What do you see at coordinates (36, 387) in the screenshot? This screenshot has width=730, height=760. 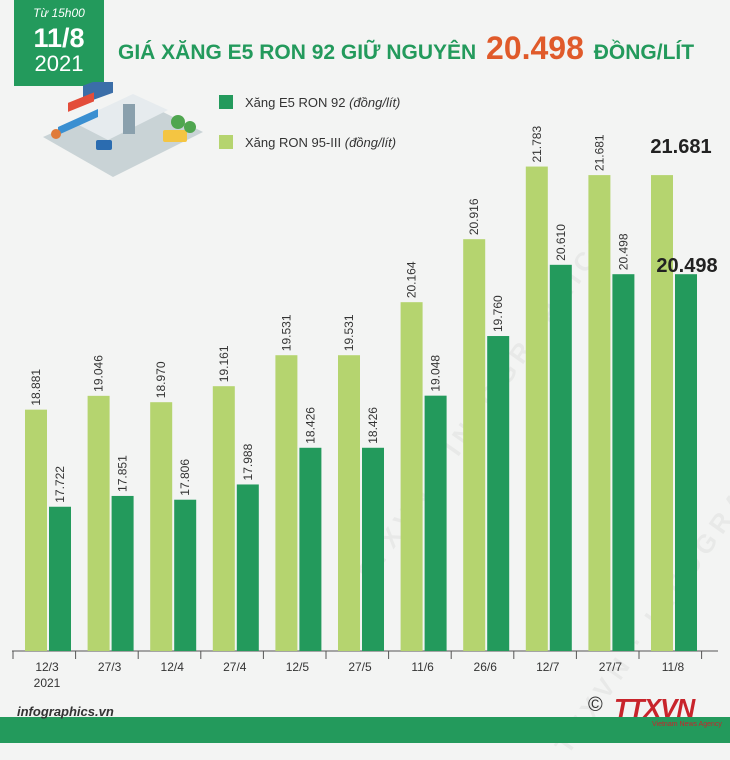 I see `data-label-ron95: 18.881` at bounding box center [36, 387].